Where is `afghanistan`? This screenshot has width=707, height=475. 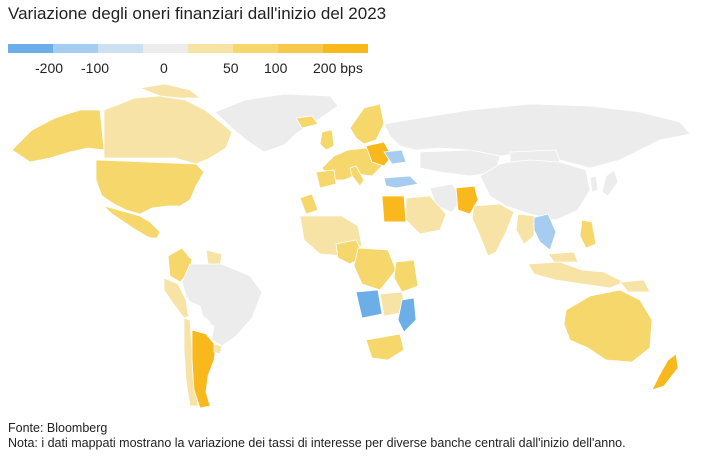
afghanistan is located at coordinates (465, 182).